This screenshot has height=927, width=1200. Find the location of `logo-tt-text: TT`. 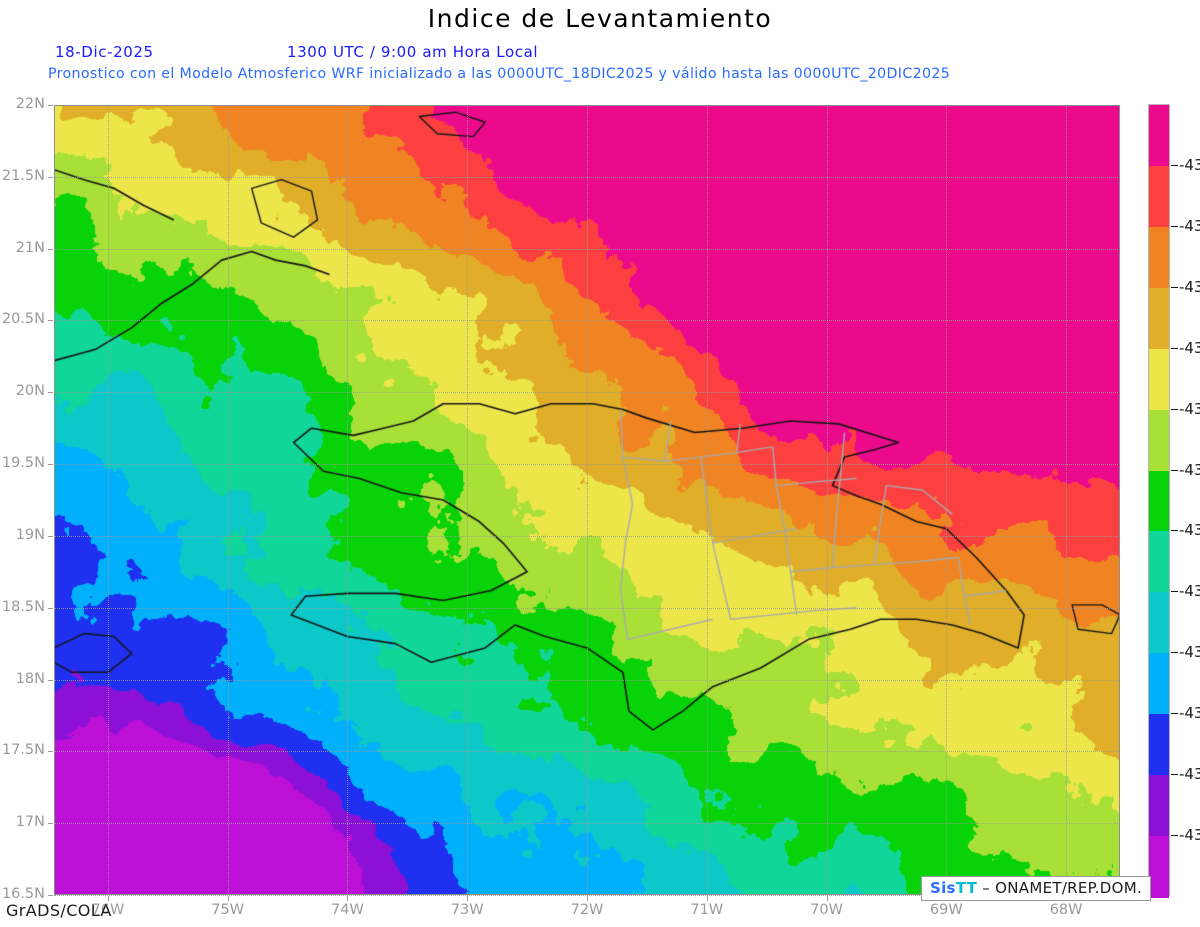

logo-tt-text: TT is located at coordinates (966, 888).